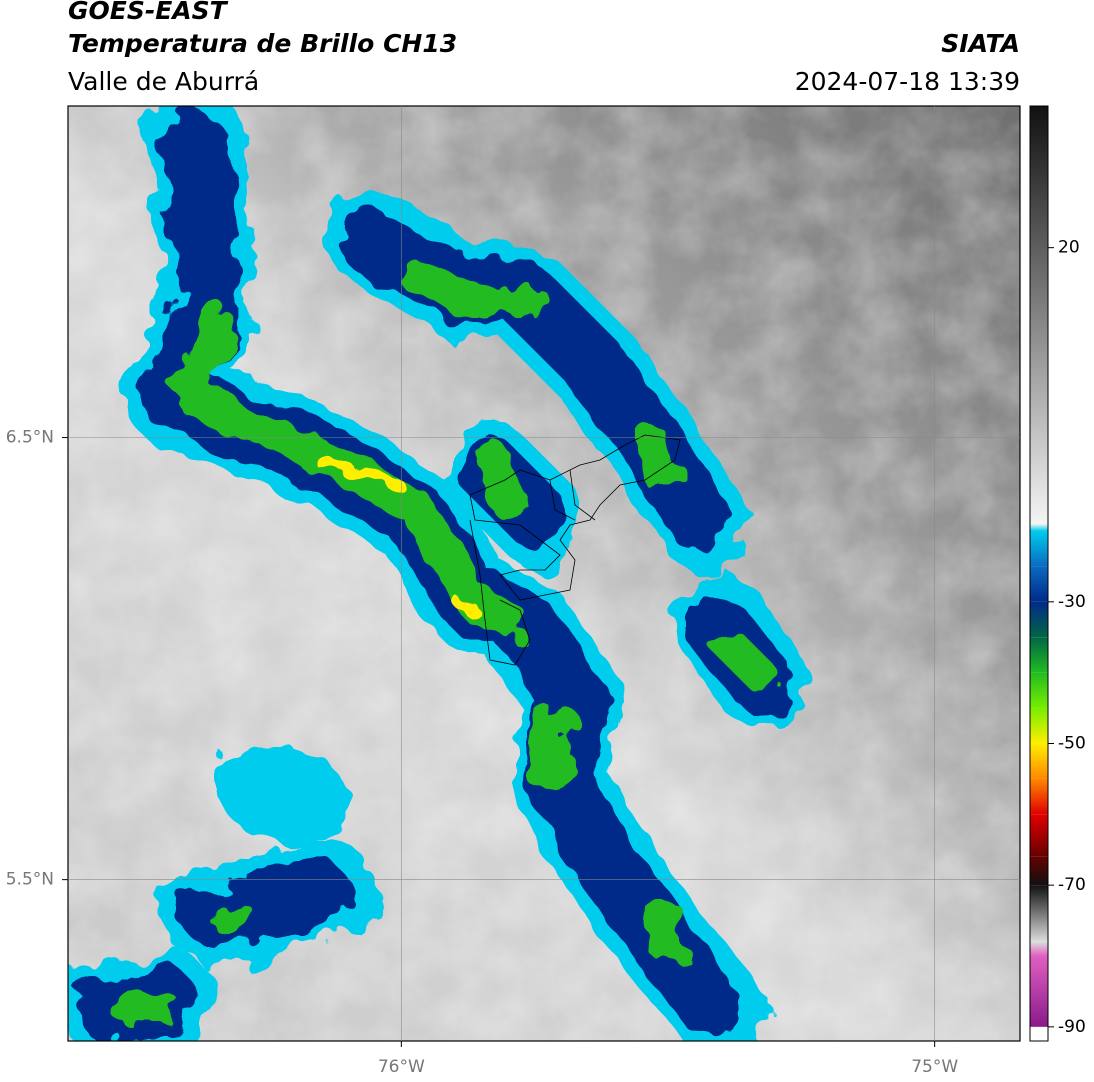  Describe the element at coordinates (1069, 248) in the screenshot. I see `colorbar-tick-label: 20` at that location.